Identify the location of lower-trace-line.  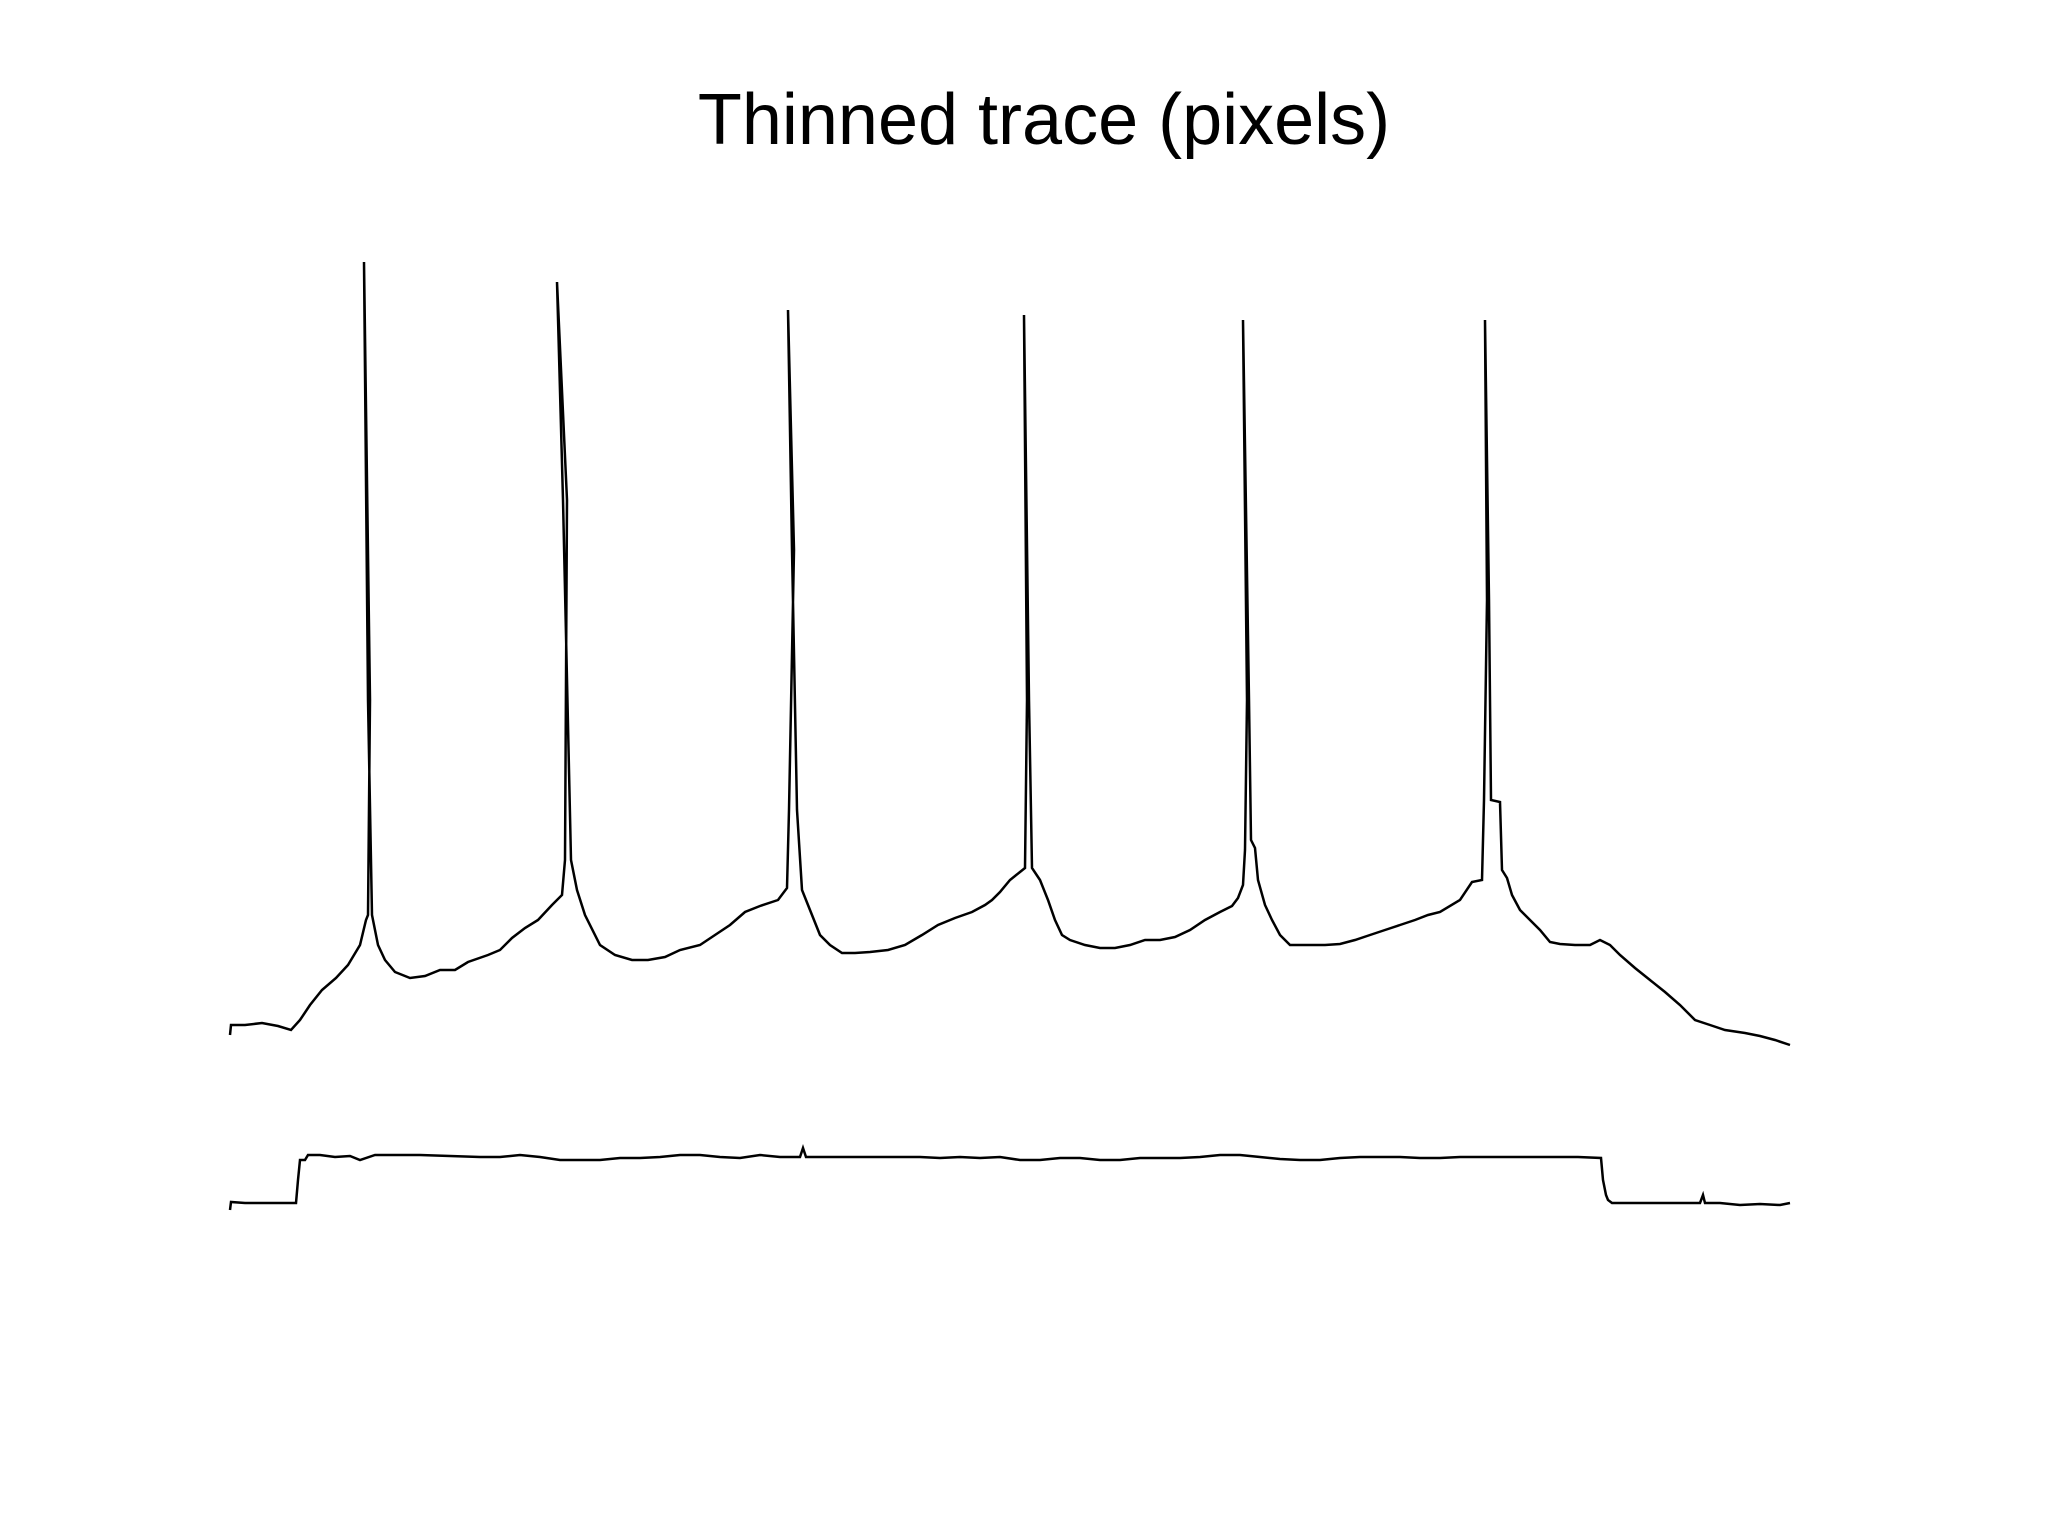
(1009, 1177).